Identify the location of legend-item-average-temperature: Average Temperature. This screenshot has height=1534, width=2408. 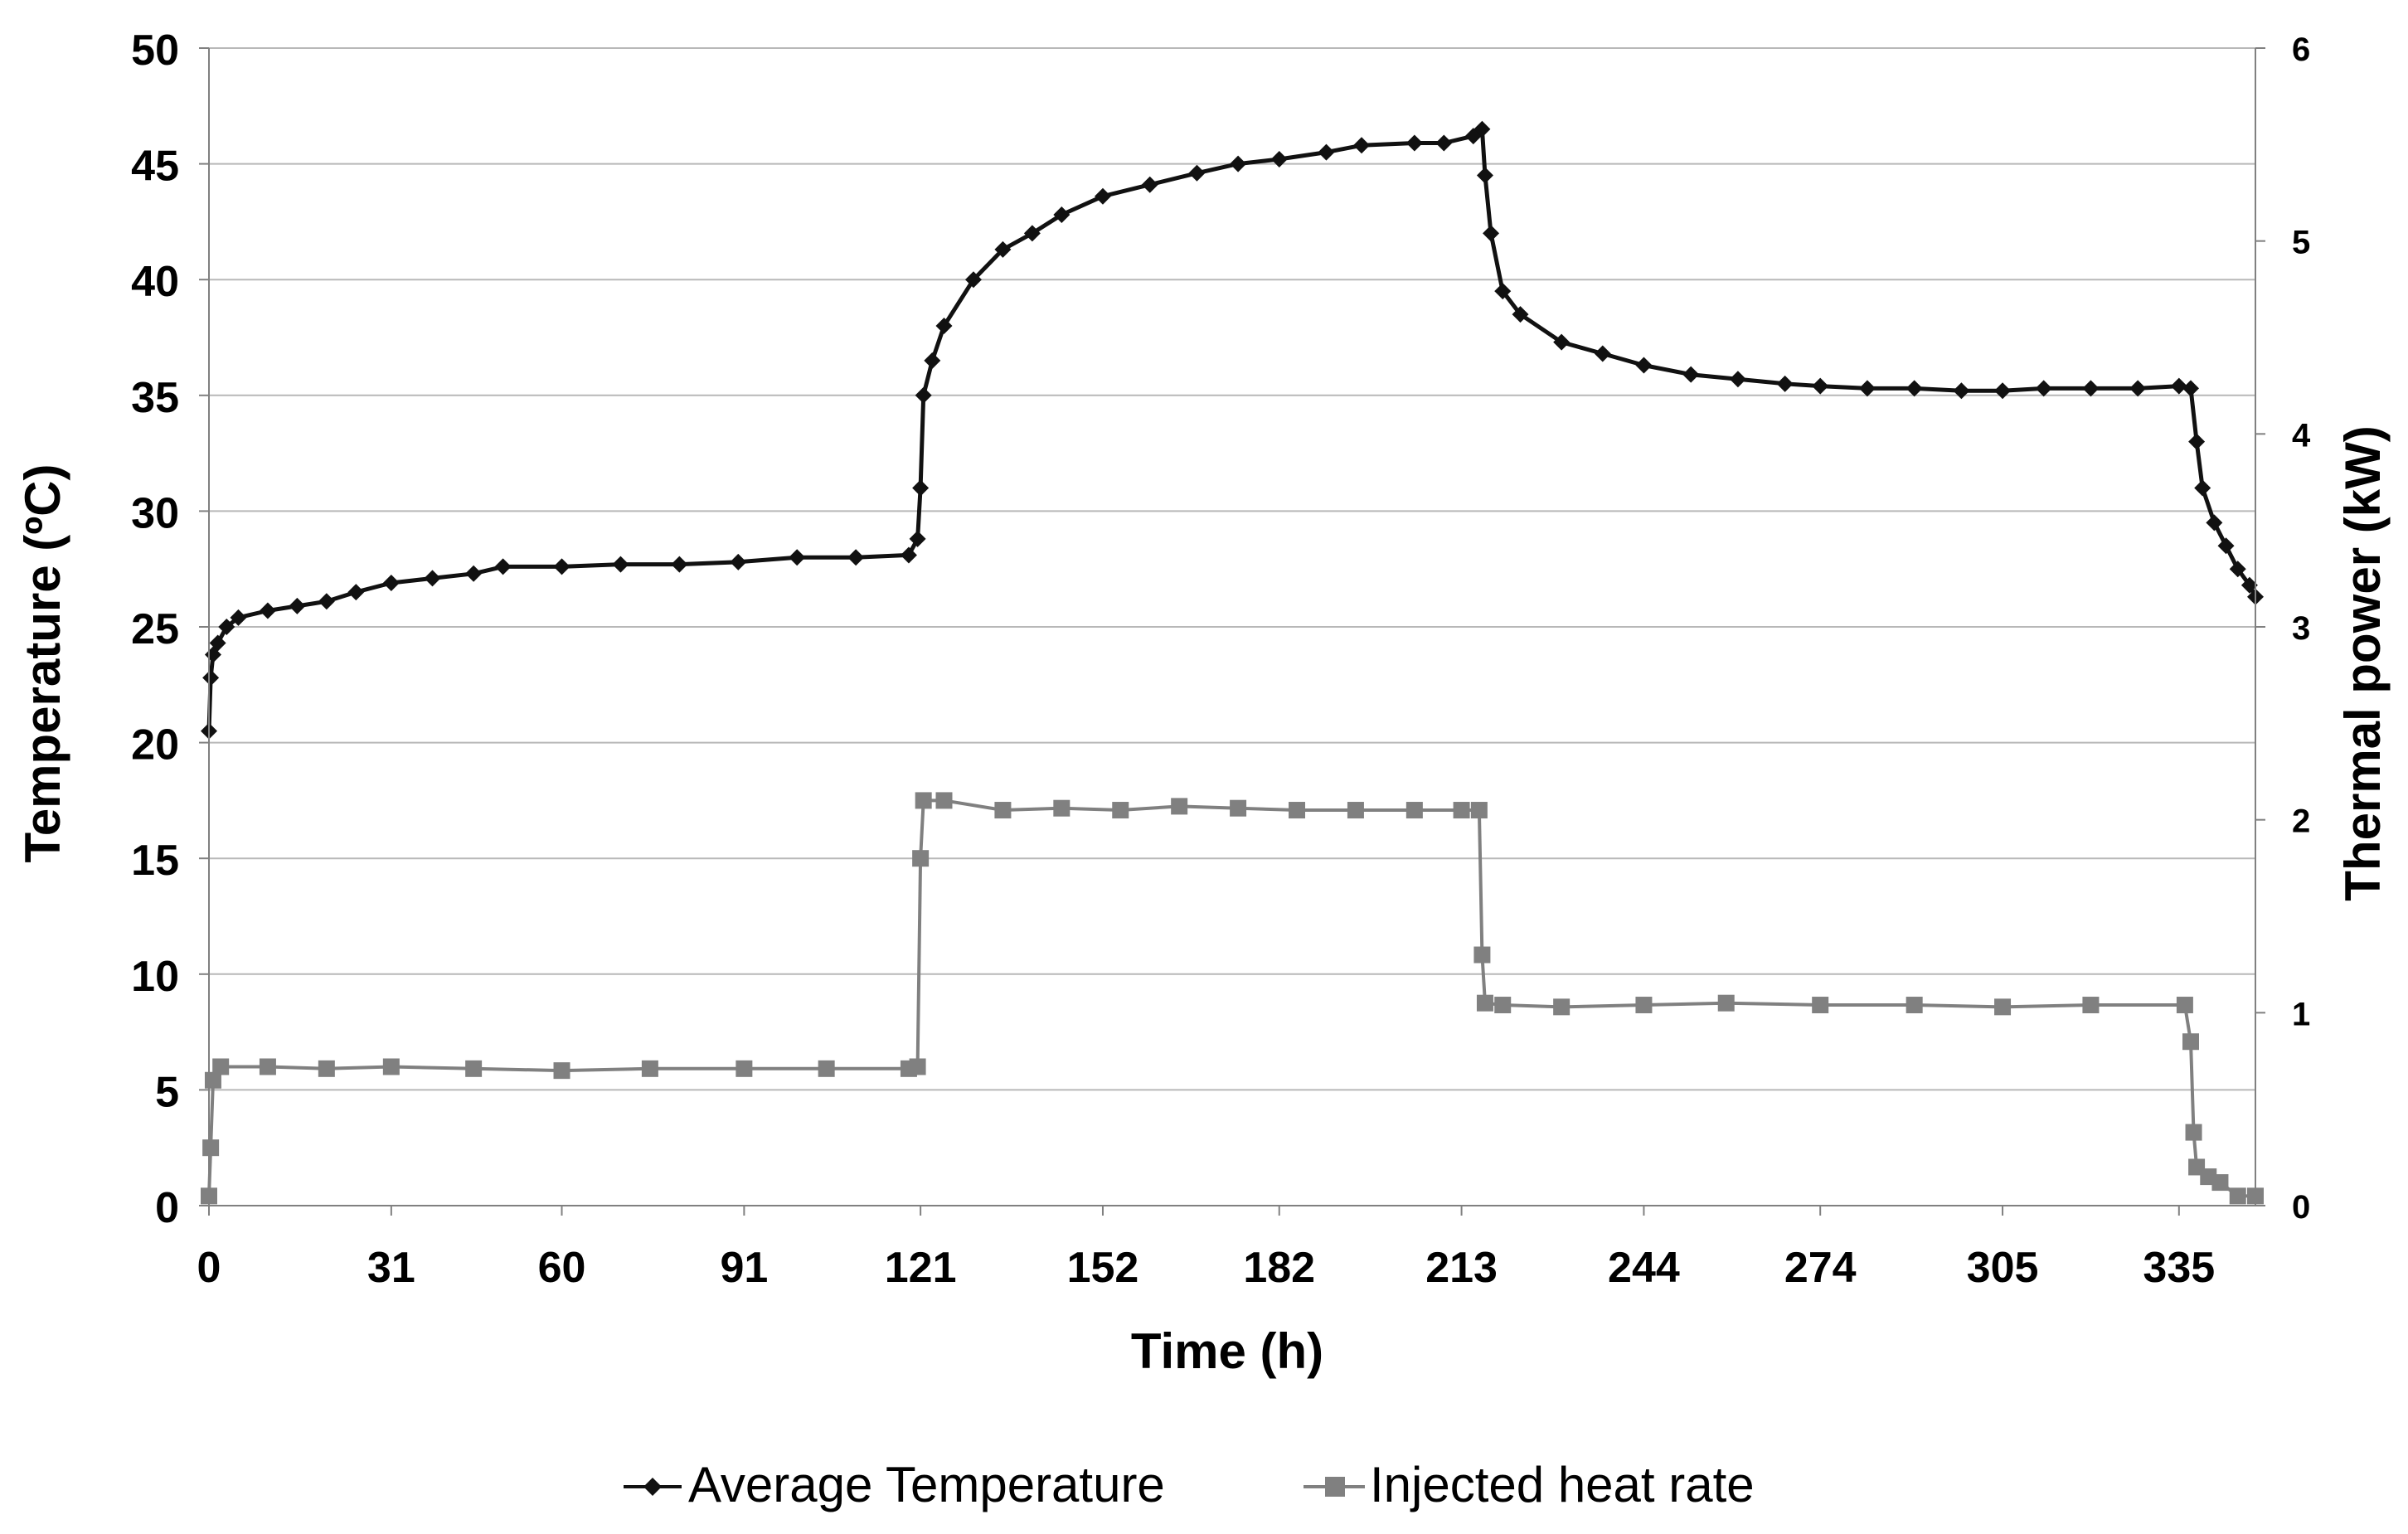
(894, 1484).